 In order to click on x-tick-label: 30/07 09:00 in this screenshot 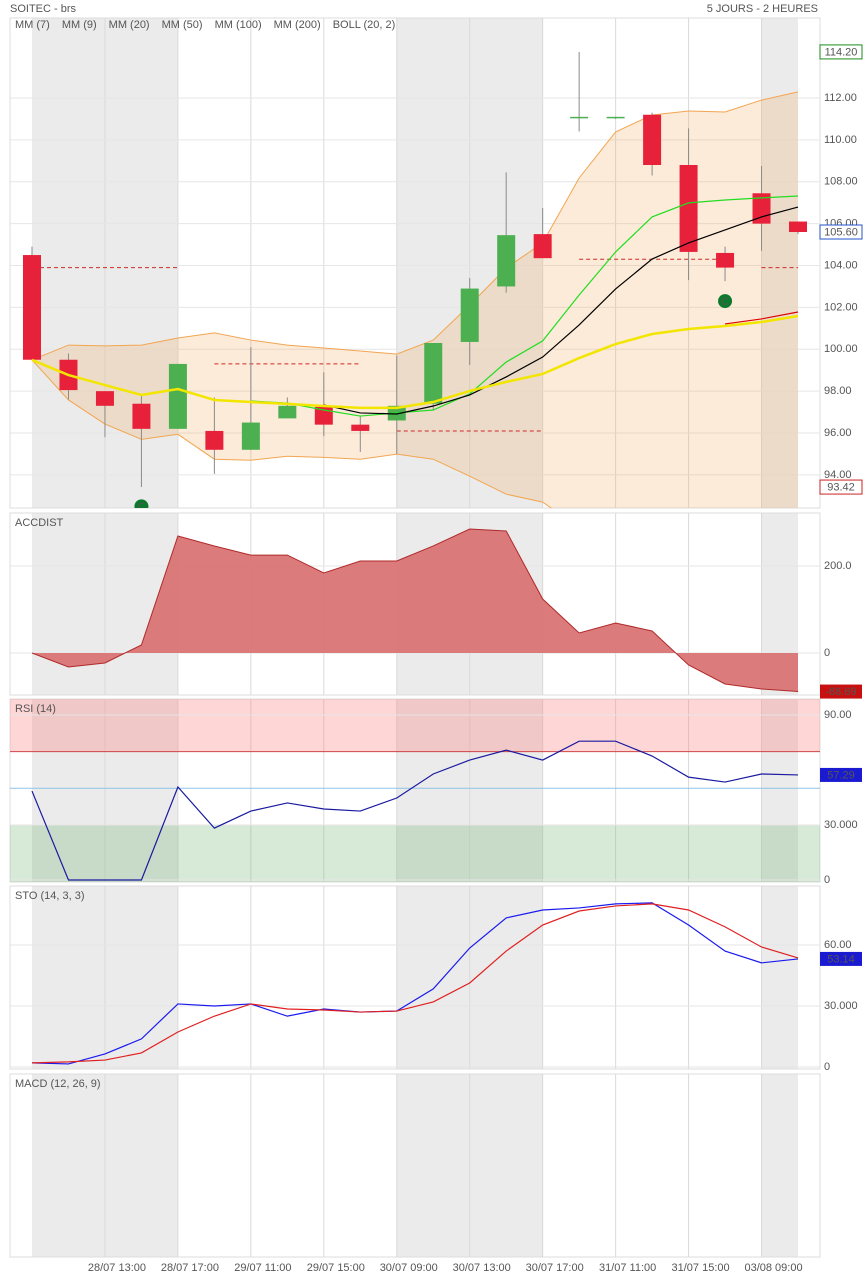, I will do `click(409, 1268)`.